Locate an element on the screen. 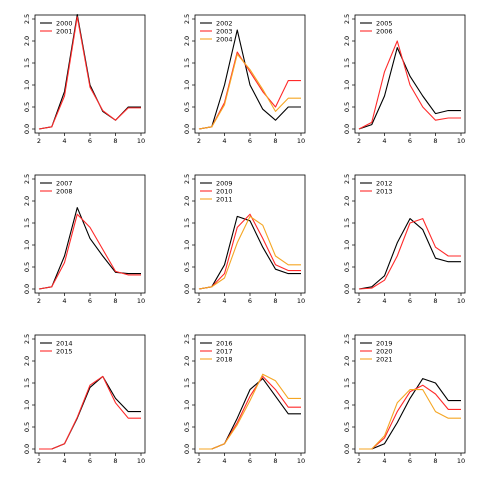  series-line-2009 is located at coordinates (249, 252).